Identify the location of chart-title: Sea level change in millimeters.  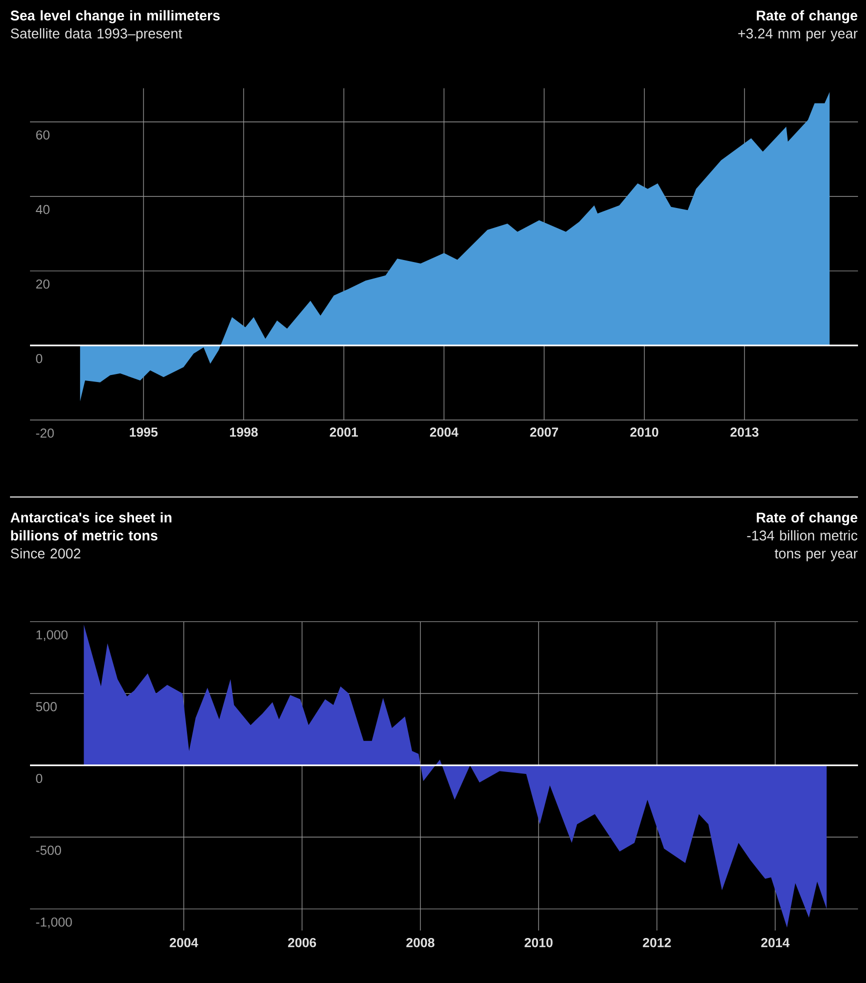
(115, 17).